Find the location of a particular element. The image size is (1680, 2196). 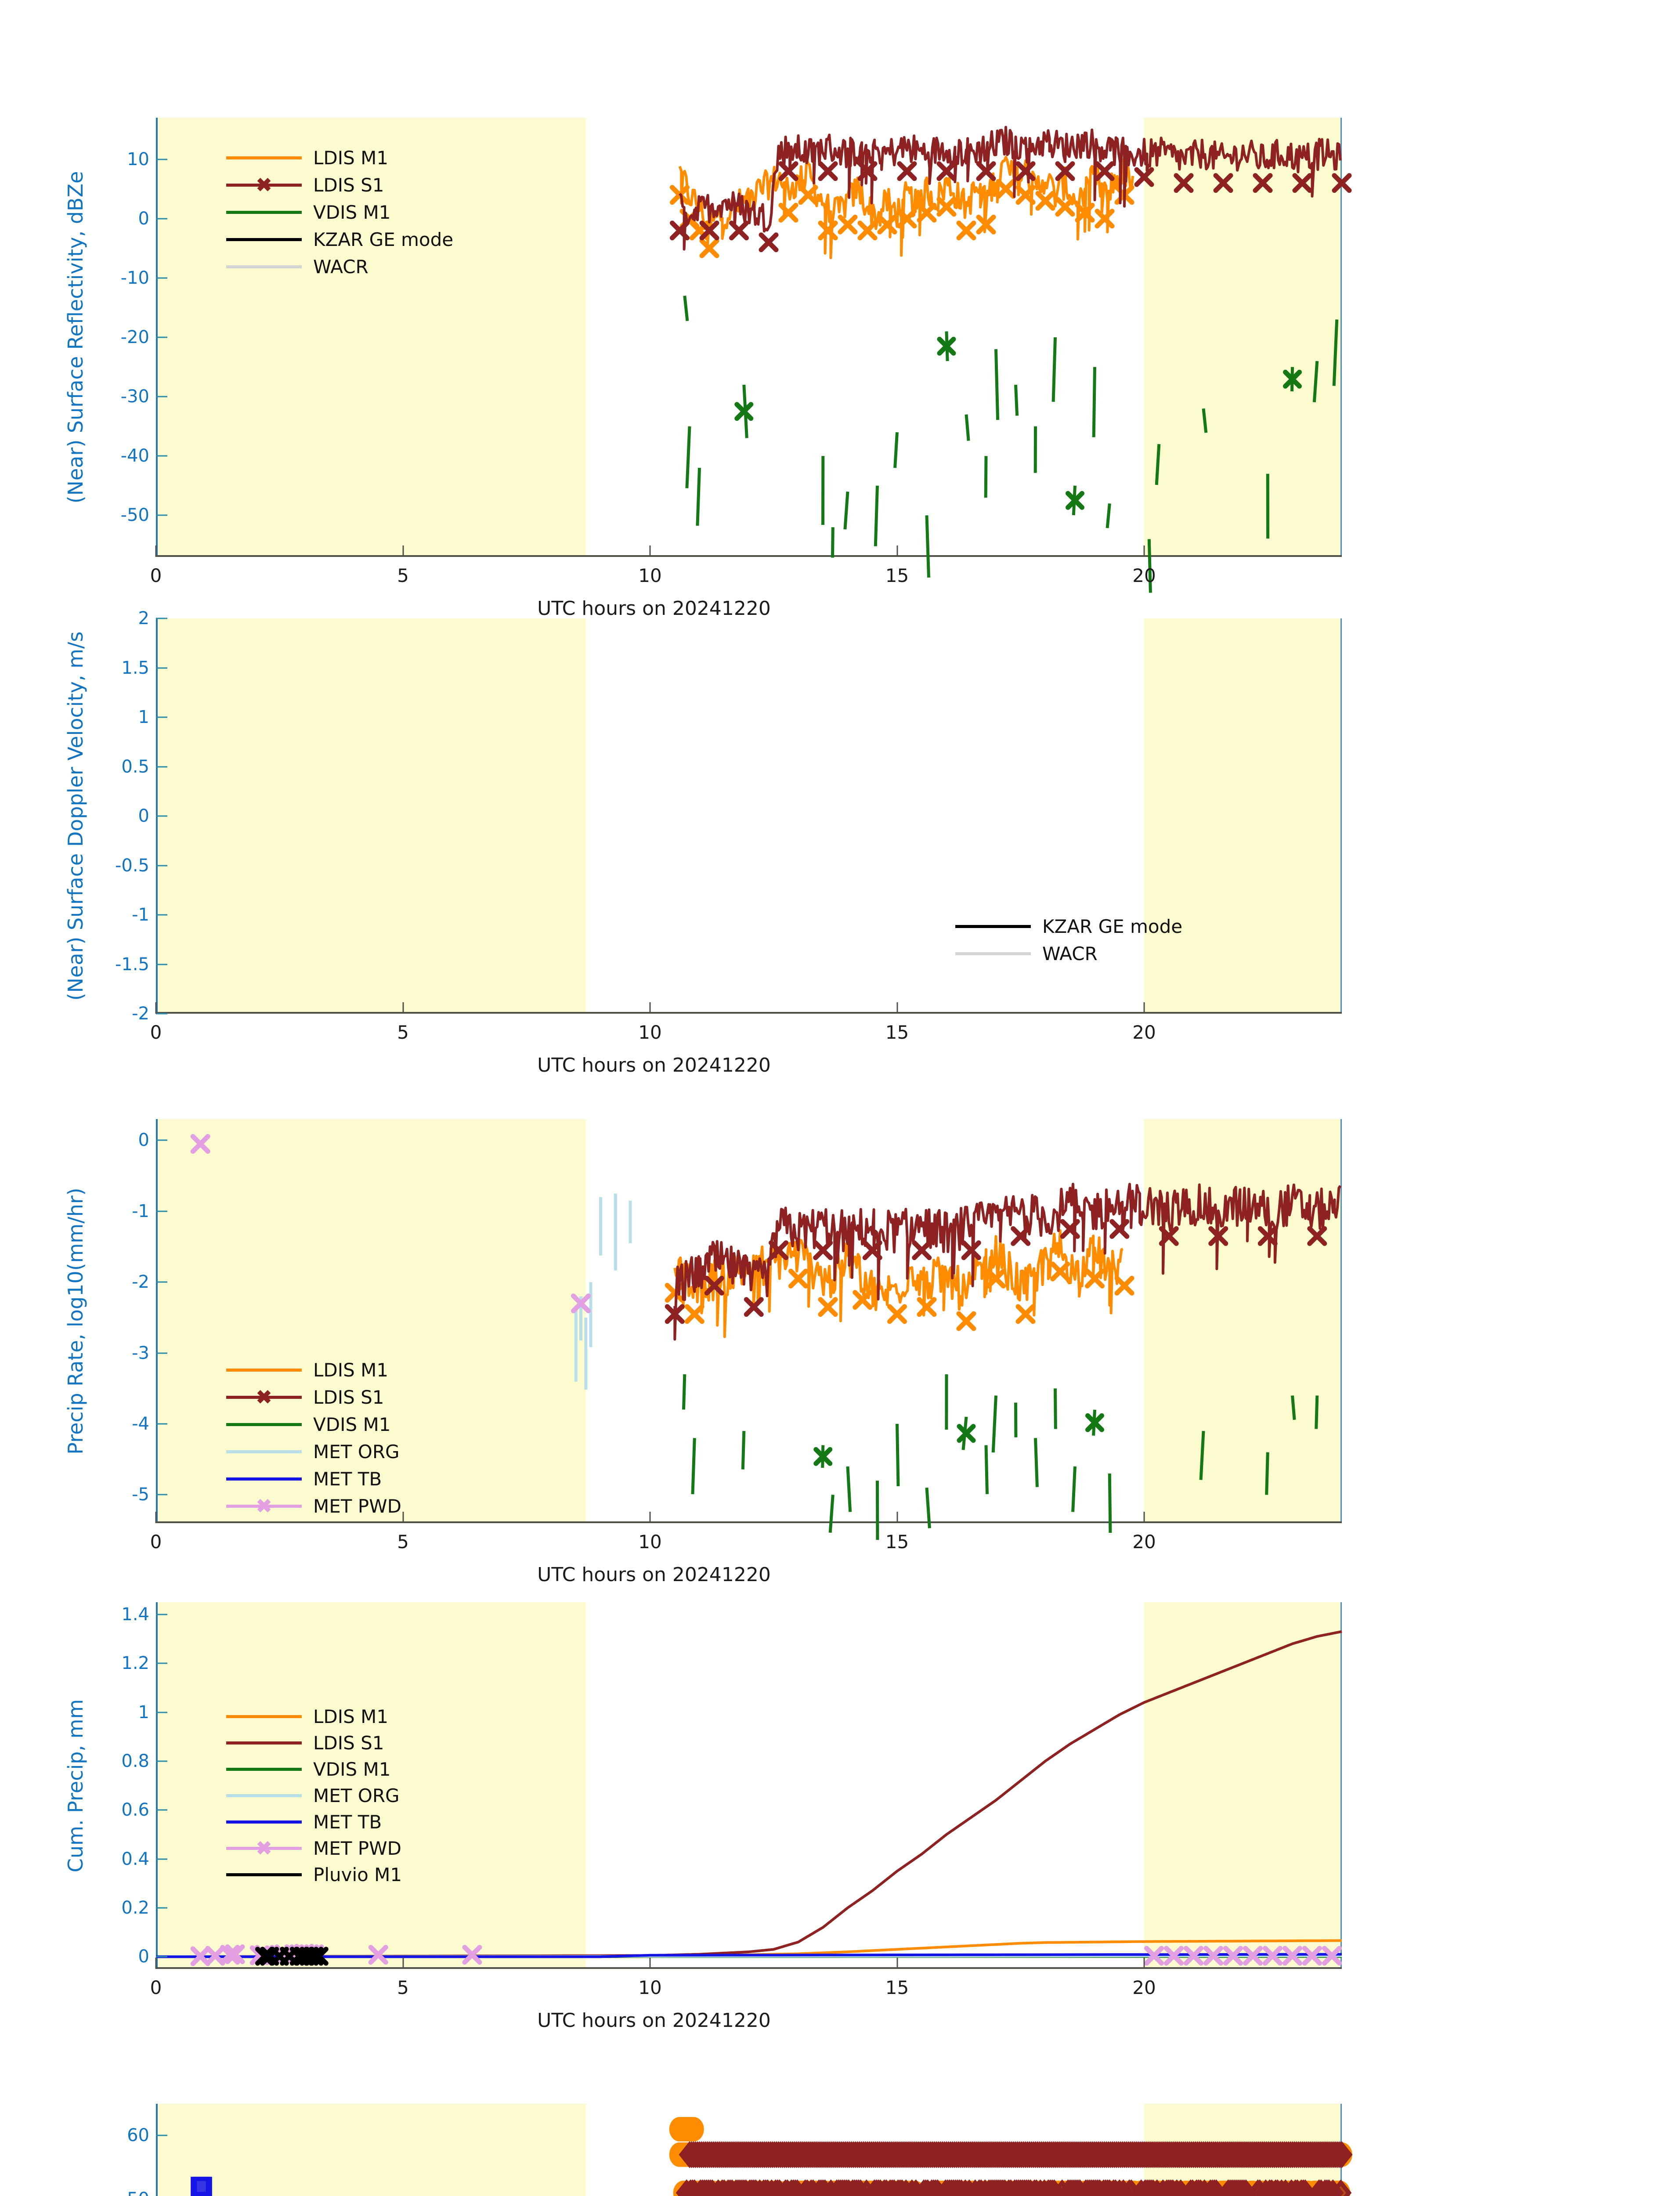

y-tick-label: 60 is located at coordinates (138, 2135).